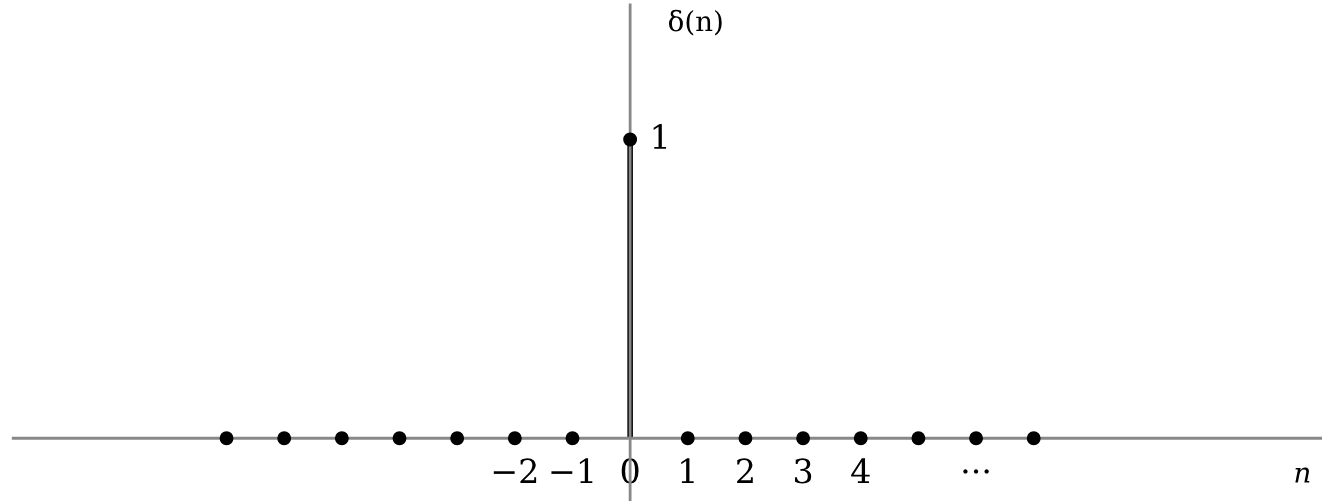  What do you see at coordinates (515, 471) in the screenshot?
I see `x-tick-label: −2` at bounding box center [515, 471].